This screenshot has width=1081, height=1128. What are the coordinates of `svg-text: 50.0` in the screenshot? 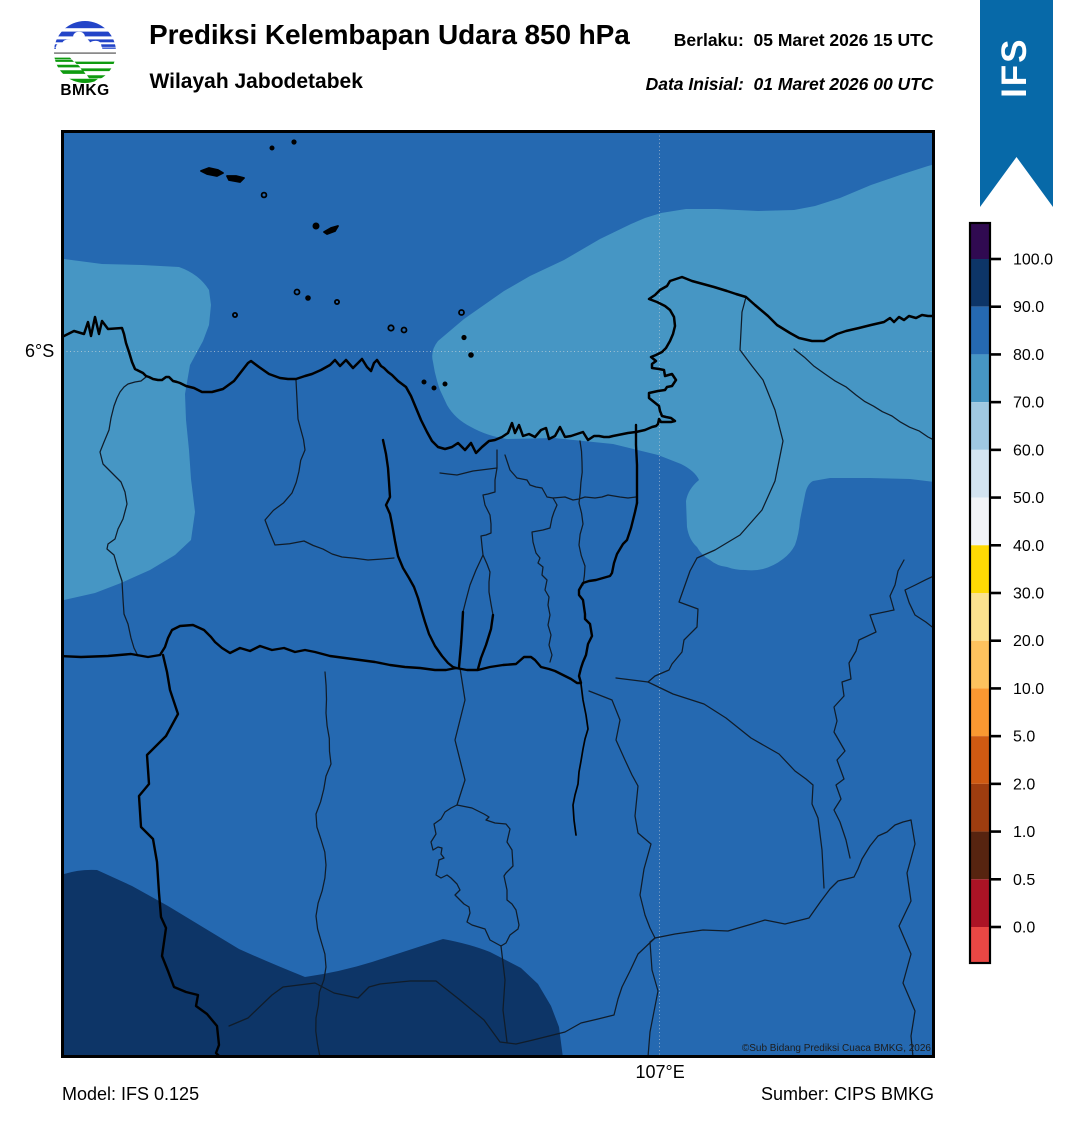 It's located at (1028, 498).